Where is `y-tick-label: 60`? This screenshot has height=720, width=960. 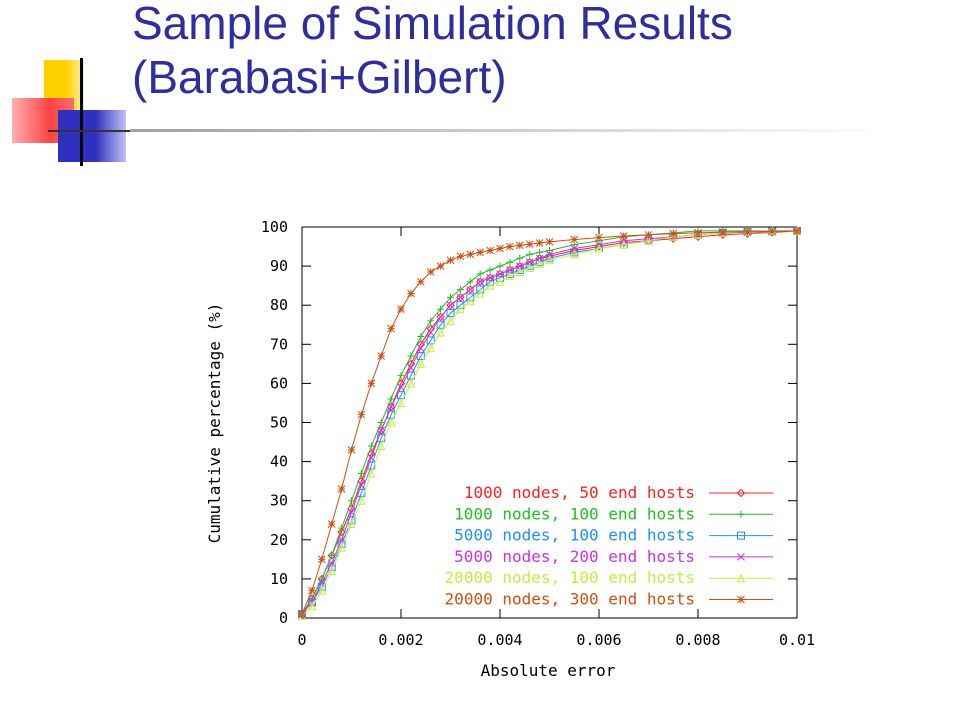 y-tick-label: 60 is located at coordinates (279, 383).